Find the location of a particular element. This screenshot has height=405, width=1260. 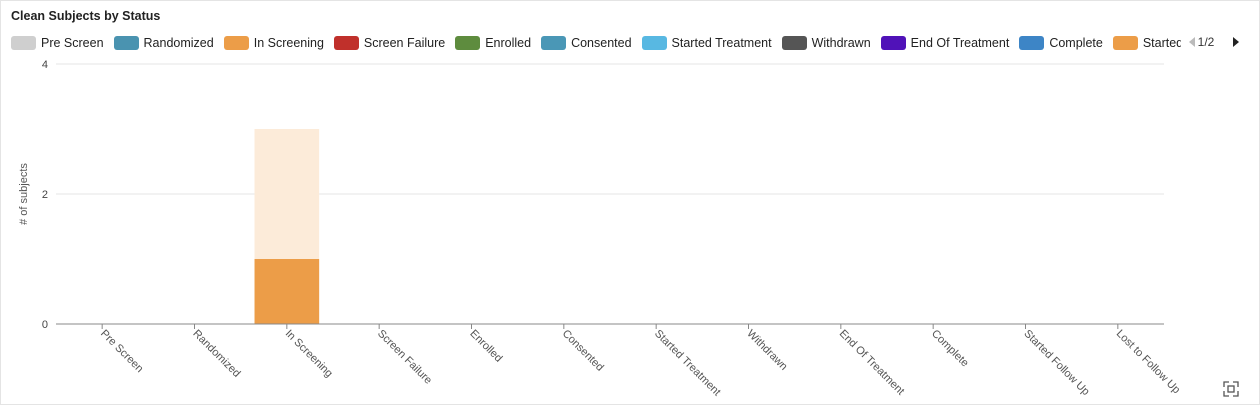

x-tick-label: Started Follow Up is located at coordinates (1056, 363).